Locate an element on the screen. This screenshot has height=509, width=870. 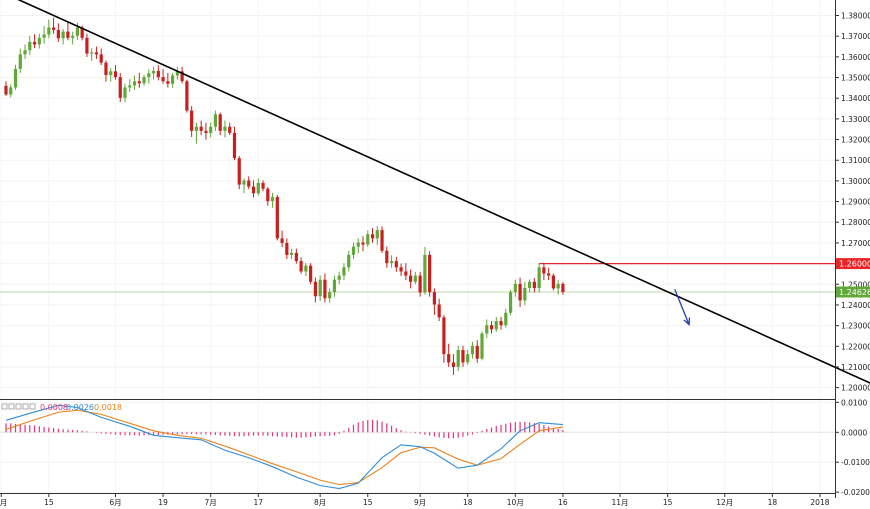
forecast-arrow is located at coordinates (682, 307).